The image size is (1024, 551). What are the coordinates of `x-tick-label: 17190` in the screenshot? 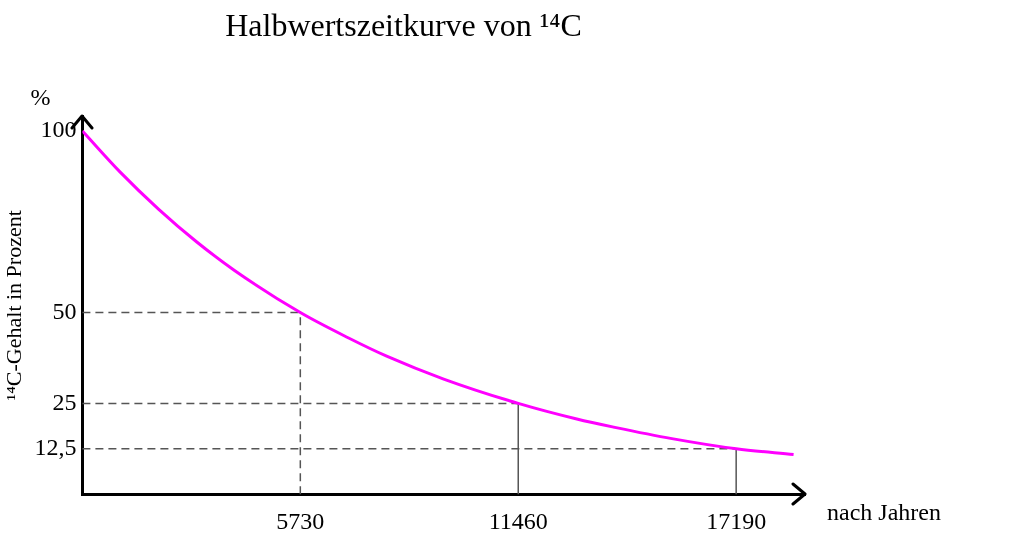 It's located at (736, 520).